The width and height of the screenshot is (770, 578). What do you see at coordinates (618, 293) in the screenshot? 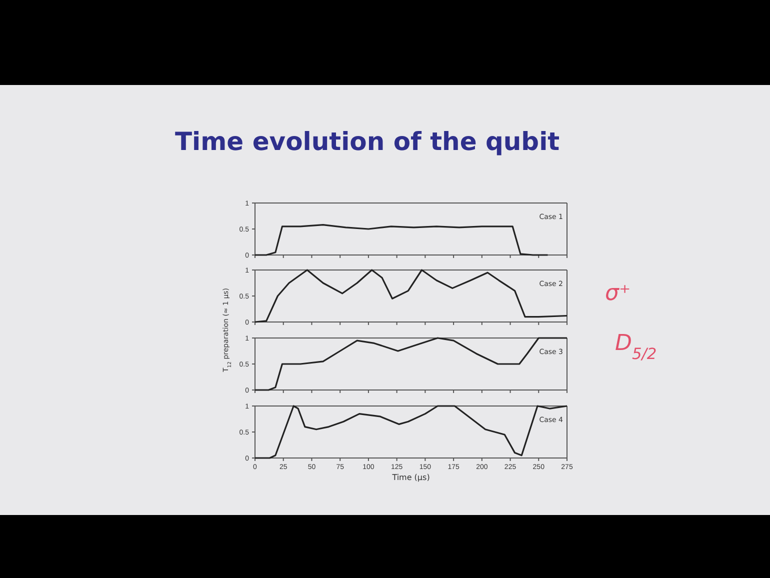
I see `text: σ⁺` at bounding box center [618, 293].